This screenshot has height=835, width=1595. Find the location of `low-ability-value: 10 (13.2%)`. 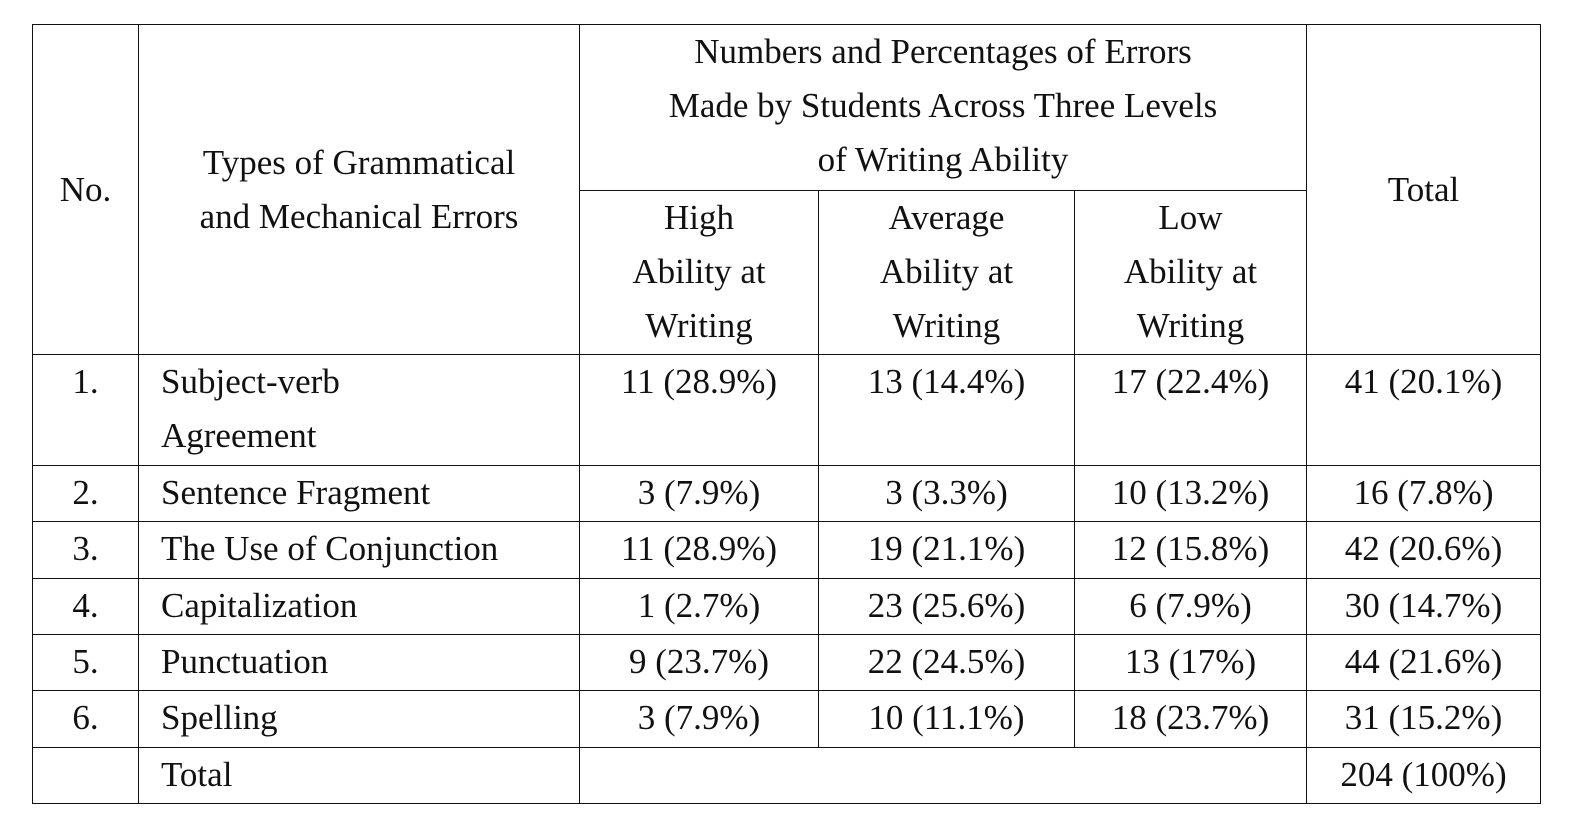

low-ability-value: 10 (13.2%) is located at coordinates (1190, 493).